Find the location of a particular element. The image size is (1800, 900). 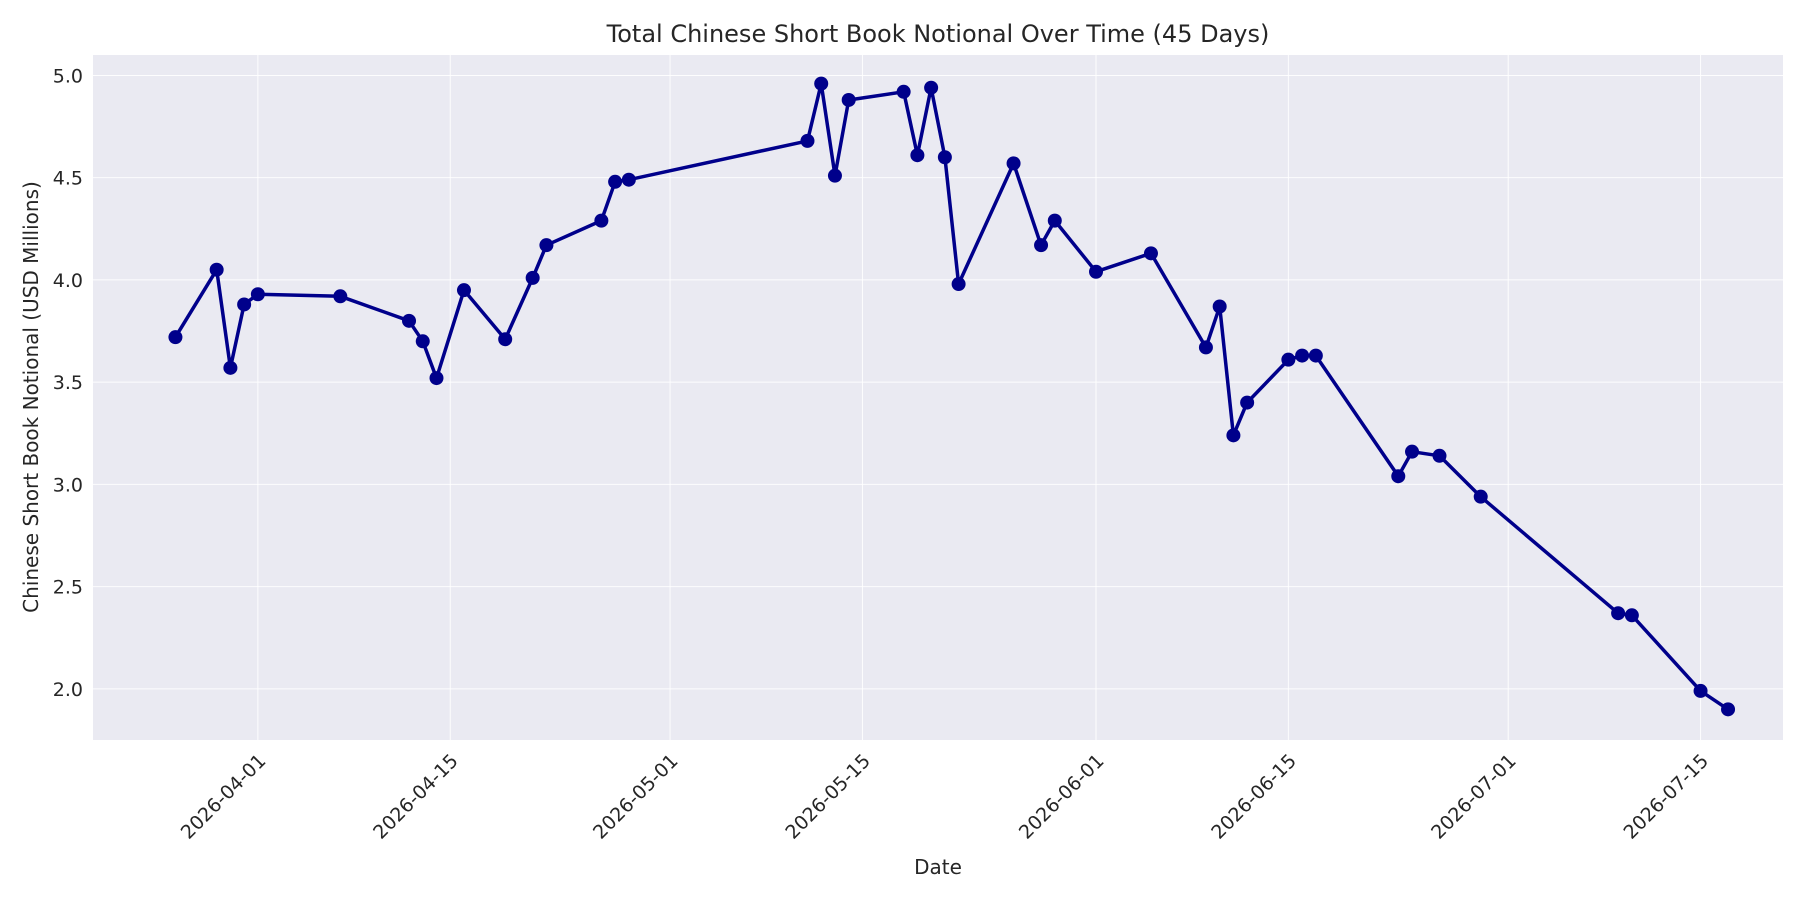

y-tick-label: 4.0 is located at coordinates (68, 281).